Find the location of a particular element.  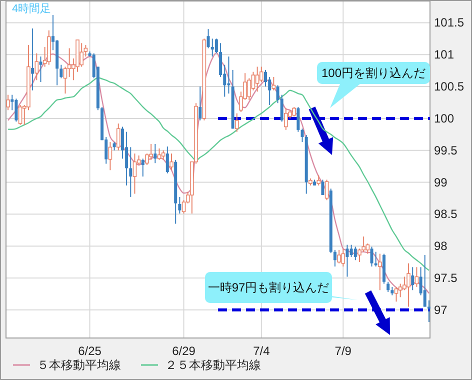

legend-label: ５本移動平均線 is located at coordinates (79, 365).